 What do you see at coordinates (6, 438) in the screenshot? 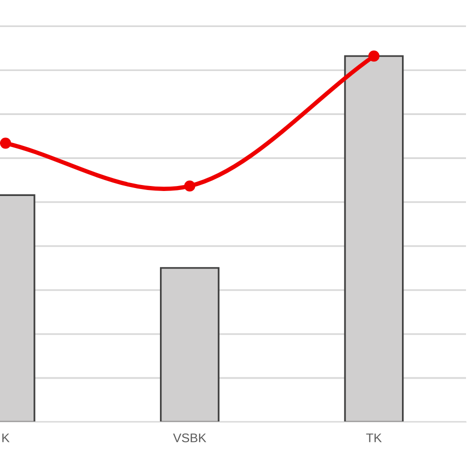
I see `x-tick-label: K` at bounding box center [6, 438].